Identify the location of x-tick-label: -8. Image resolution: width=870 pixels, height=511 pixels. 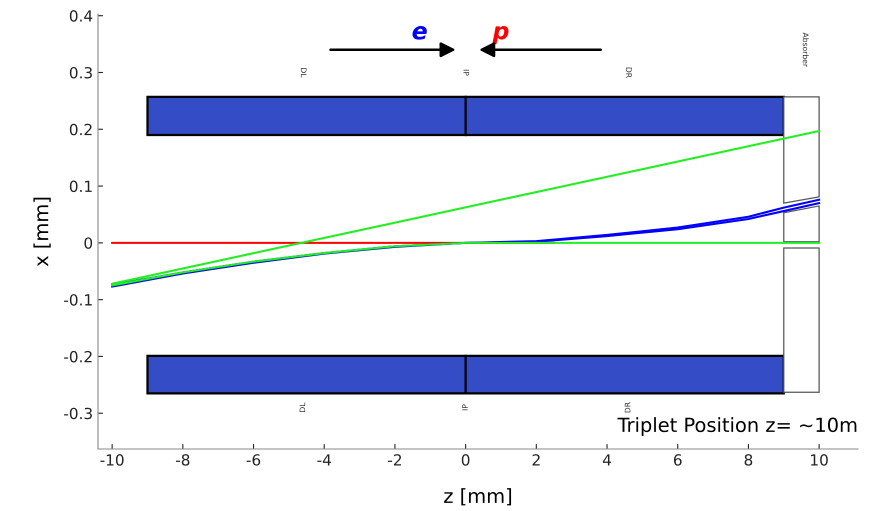
(183, 460).